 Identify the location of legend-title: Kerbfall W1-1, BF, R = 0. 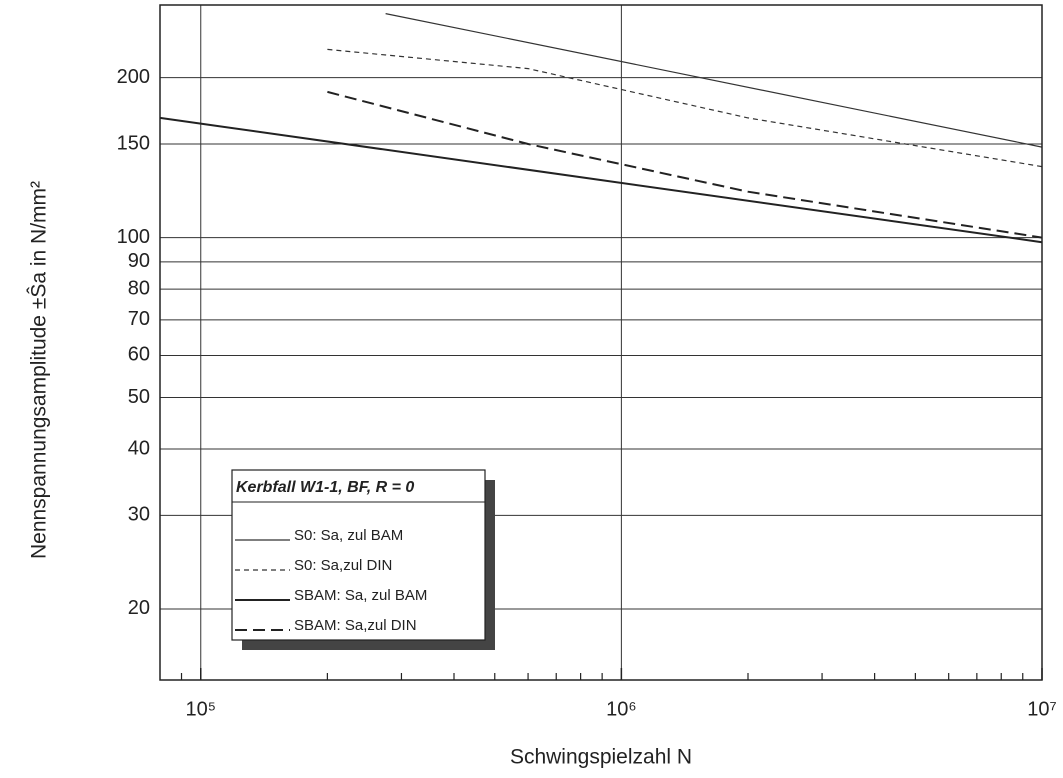
(325, 487).